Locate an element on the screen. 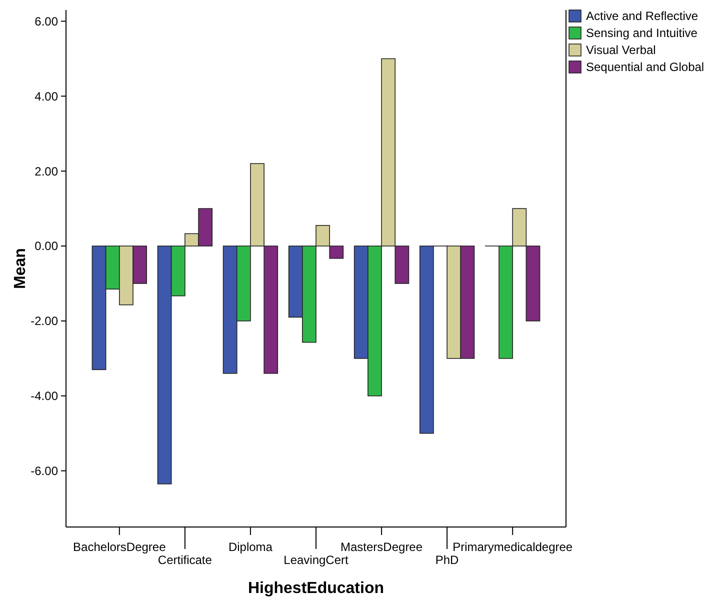 Image resolution: width=713 pixels, height=601 pixels. y-tick-label: -6.00 is located at coordinates (44, 471).